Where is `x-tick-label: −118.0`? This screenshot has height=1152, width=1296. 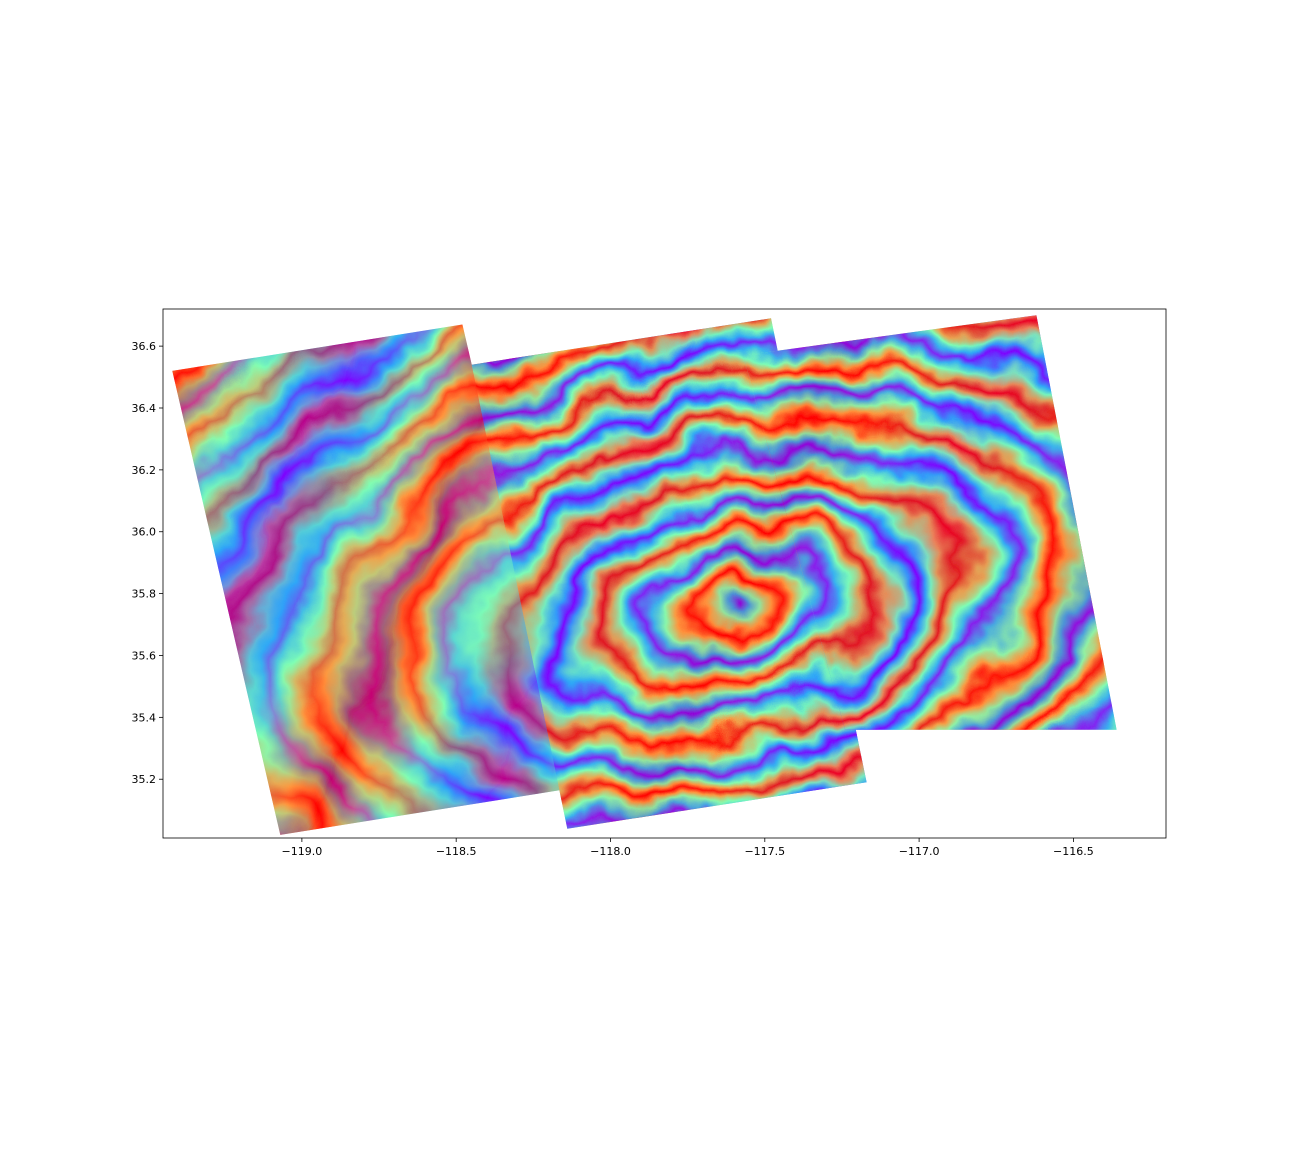
x-tick-label: −118.0 is located at coordinates (610, 851).